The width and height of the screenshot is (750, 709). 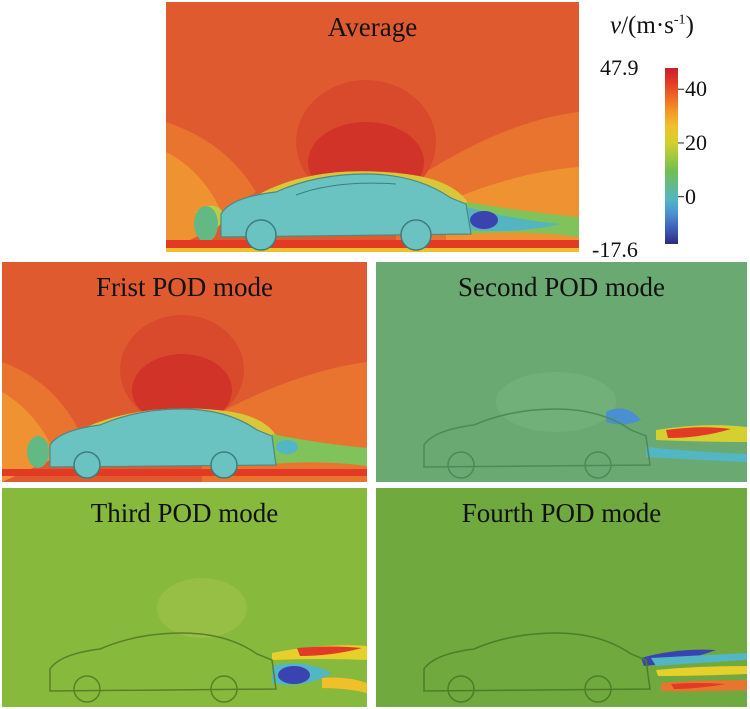 I want to click on average-title: Average, so click(x=372, y=27).